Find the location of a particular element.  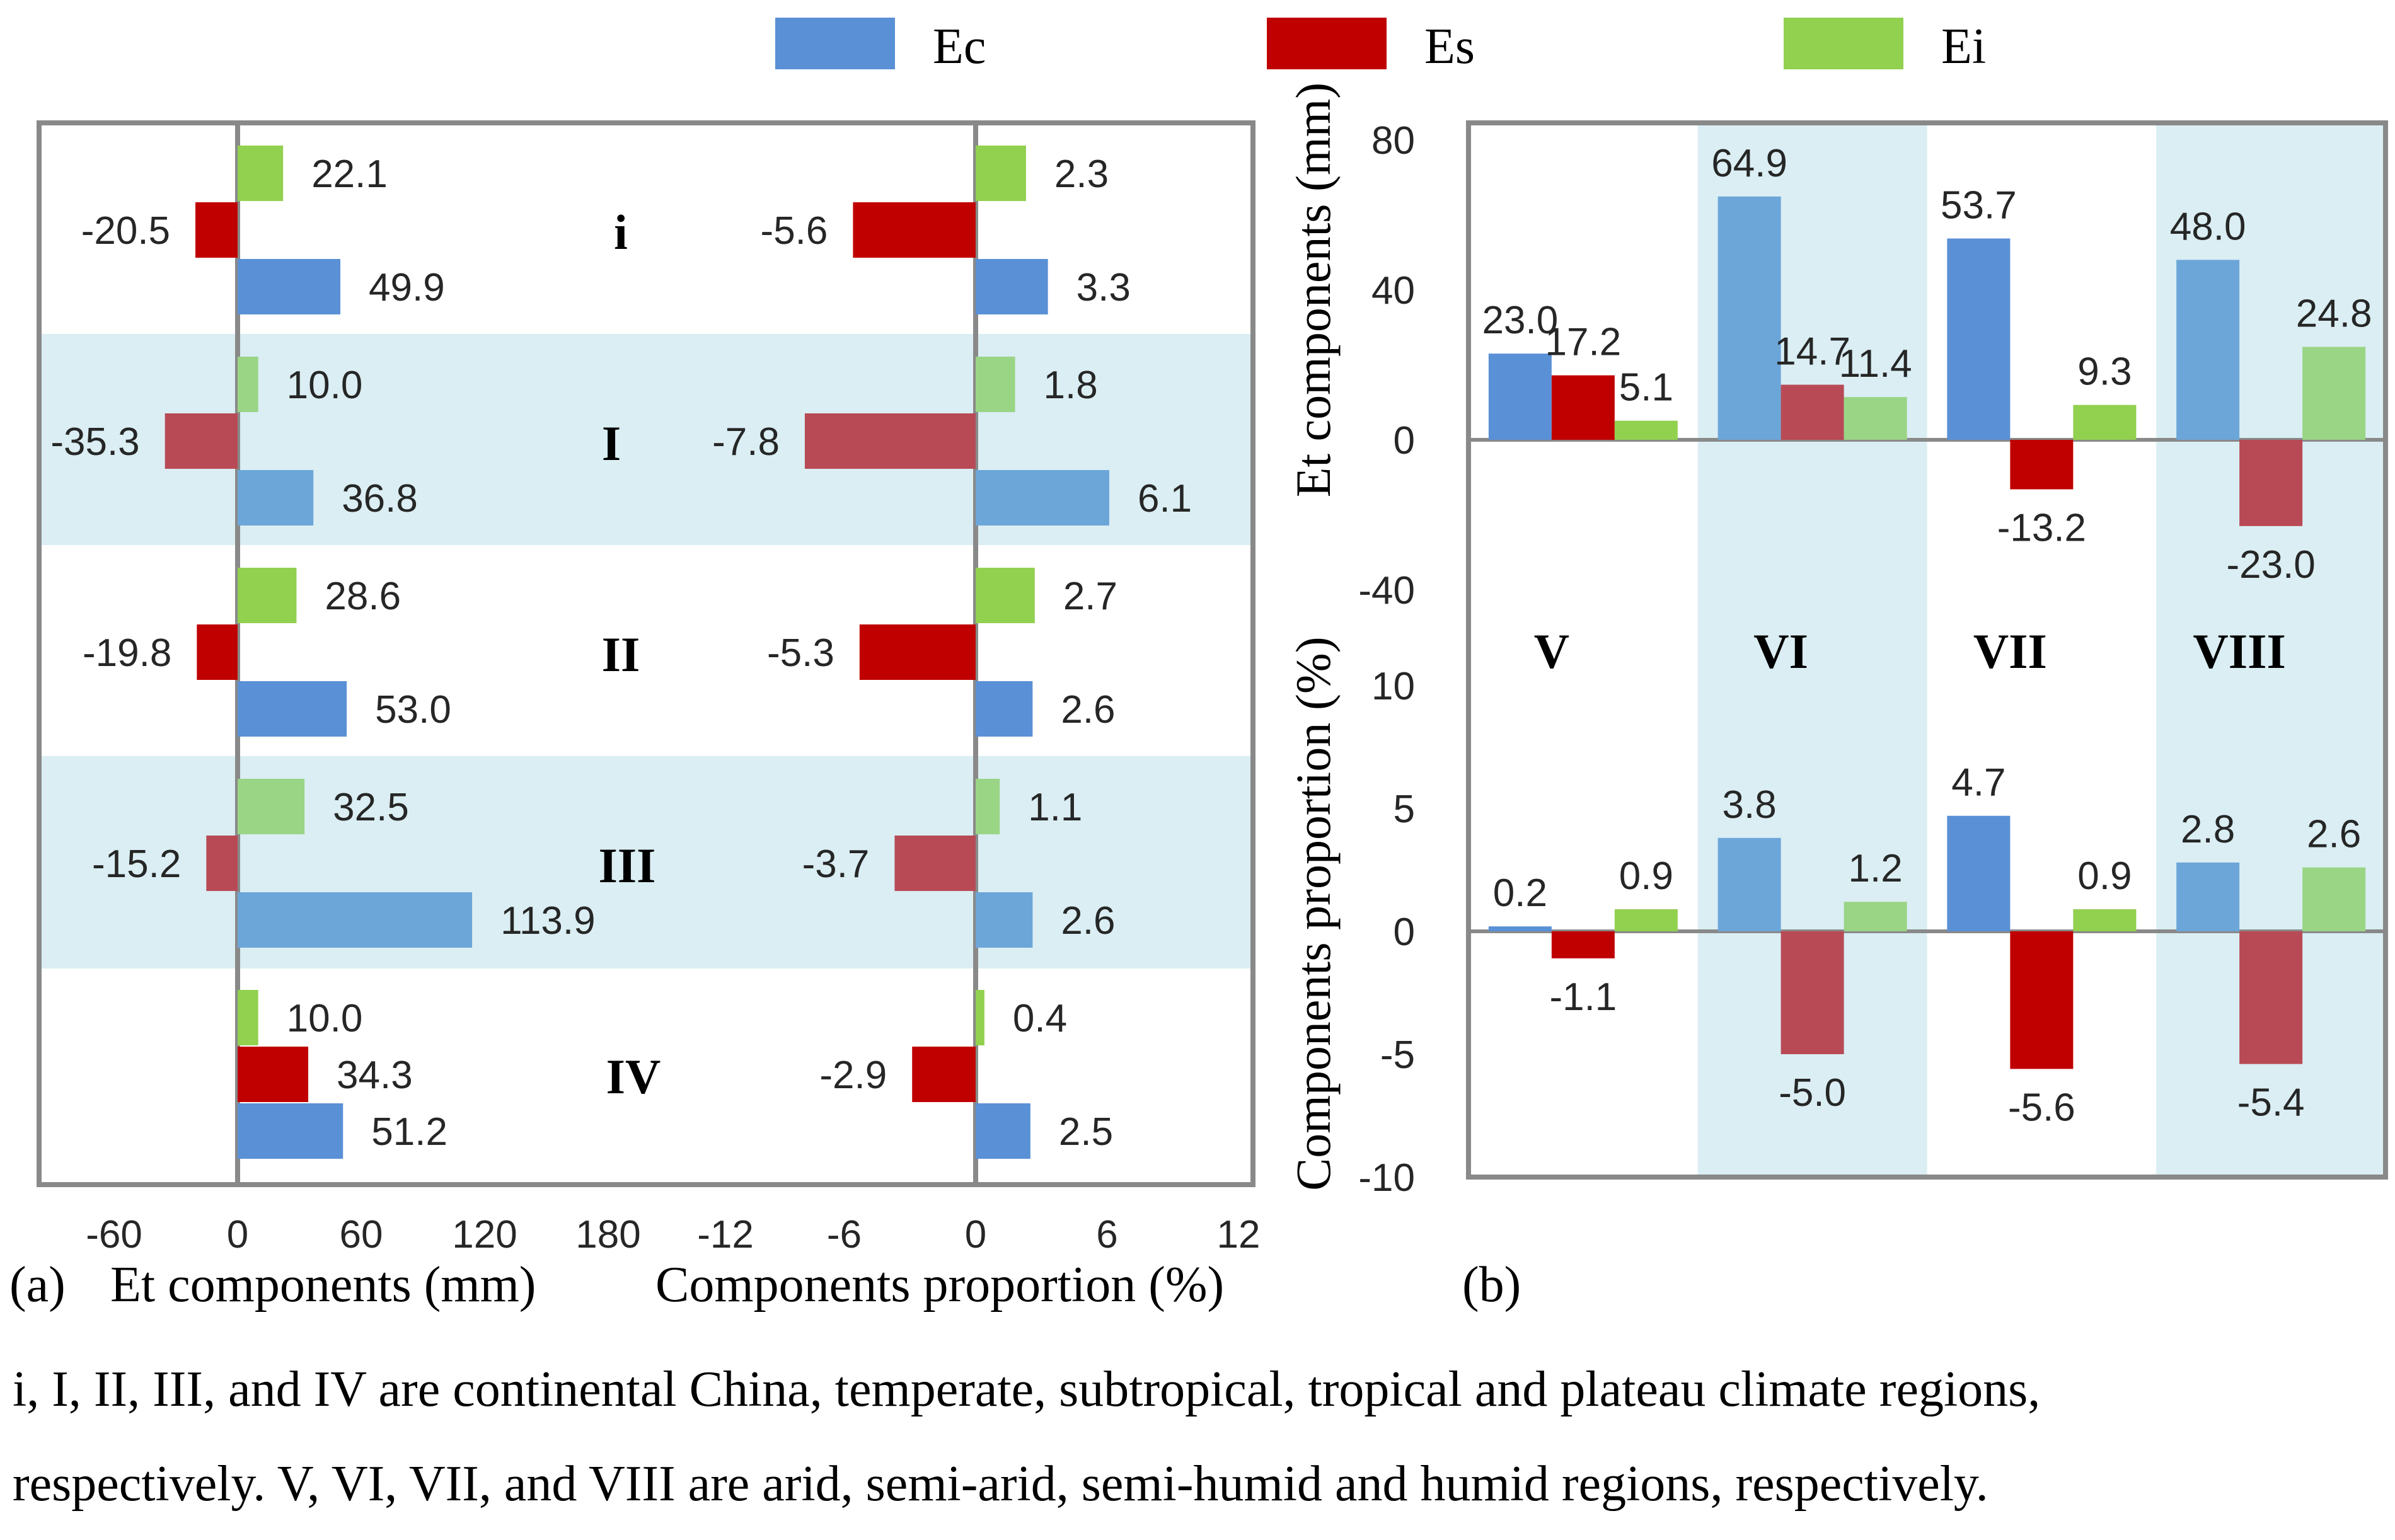

region-label-VIII: VIII is located at coordinates (2239, 651).